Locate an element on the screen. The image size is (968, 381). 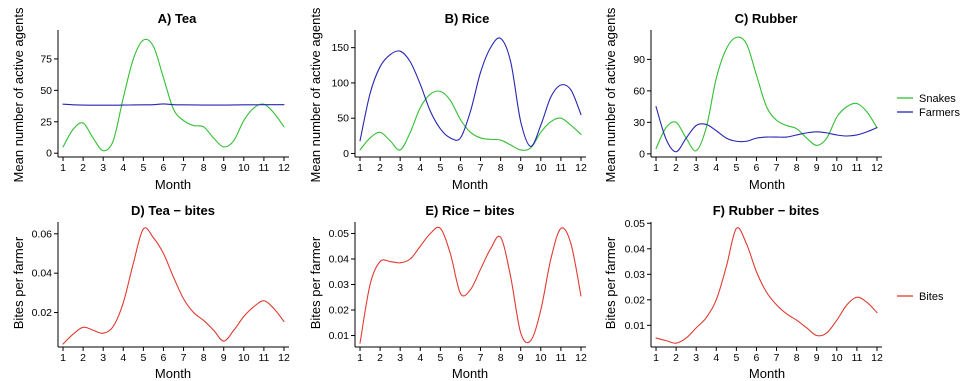
y-tick-label: 75 is located at coordinates (46, 59).